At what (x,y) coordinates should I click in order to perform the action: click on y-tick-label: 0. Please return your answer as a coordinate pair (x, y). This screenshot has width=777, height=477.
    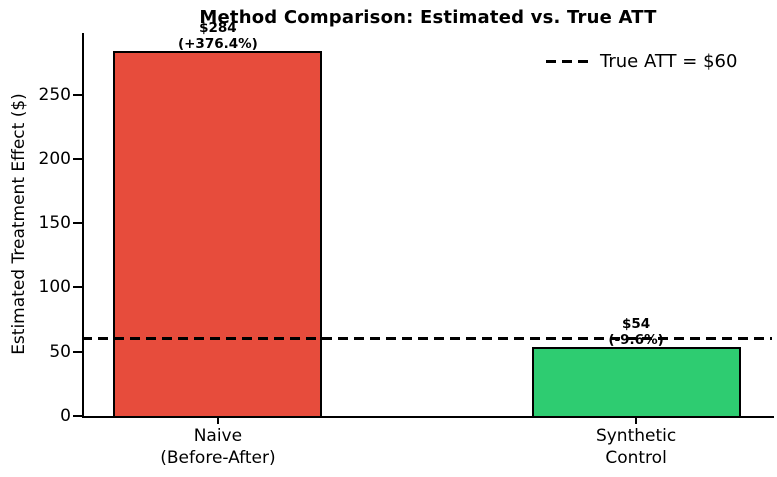
    Looking at the image, I should click on (65, 416).